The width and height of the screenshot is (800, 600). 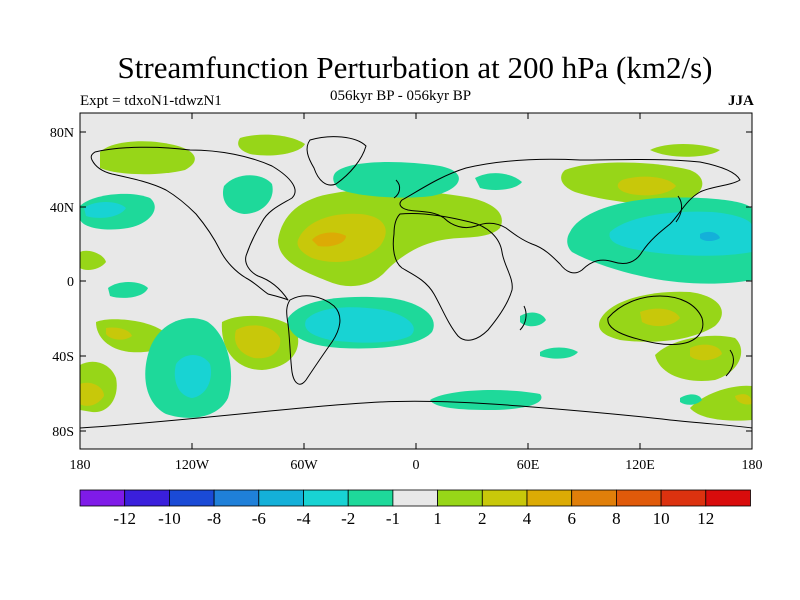 What do you see at coordinates (359, 325) in the screenshot?
I see `negative-strong-south-atlantic` at bounding box center [359, 325].